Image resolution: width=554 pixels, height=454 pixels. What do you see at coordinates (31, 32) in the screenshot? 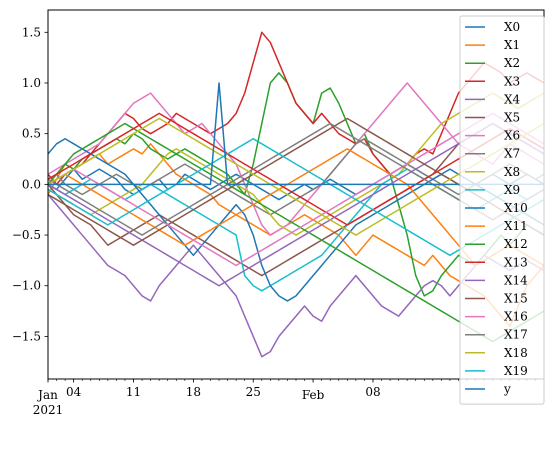
I see `y-tick-label: 1.5` at bounding box center [31, 32].